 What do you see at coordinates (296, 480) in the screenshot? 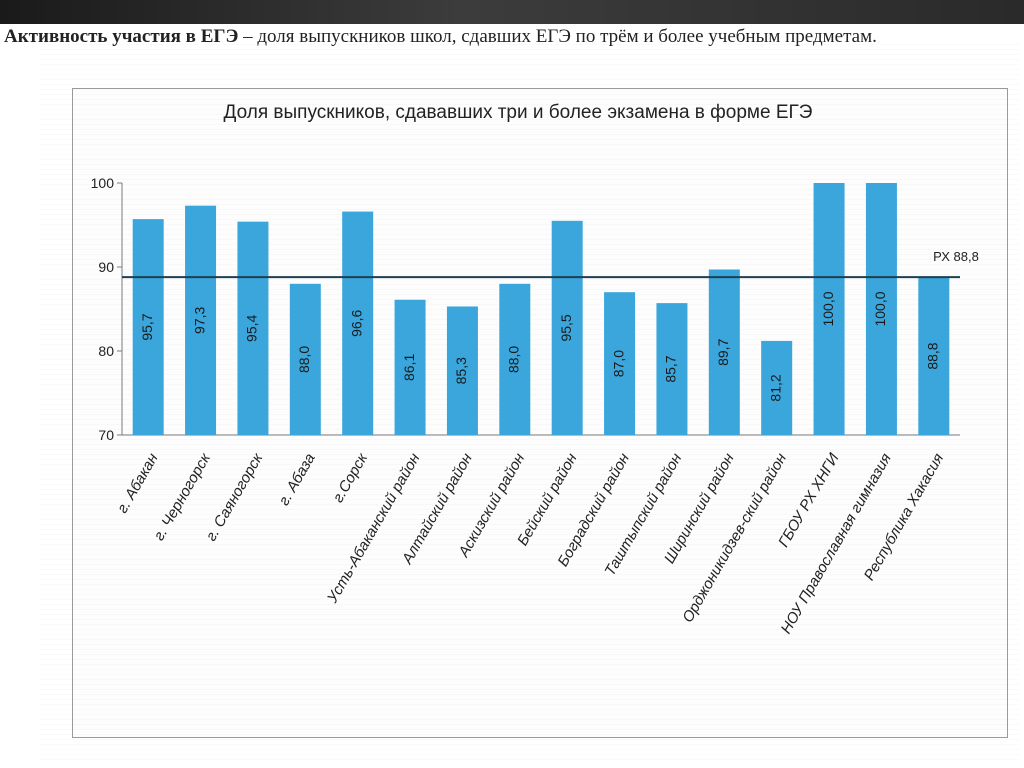
I see `x-category-label: г. Абаза` at bounding box center [296, 480].